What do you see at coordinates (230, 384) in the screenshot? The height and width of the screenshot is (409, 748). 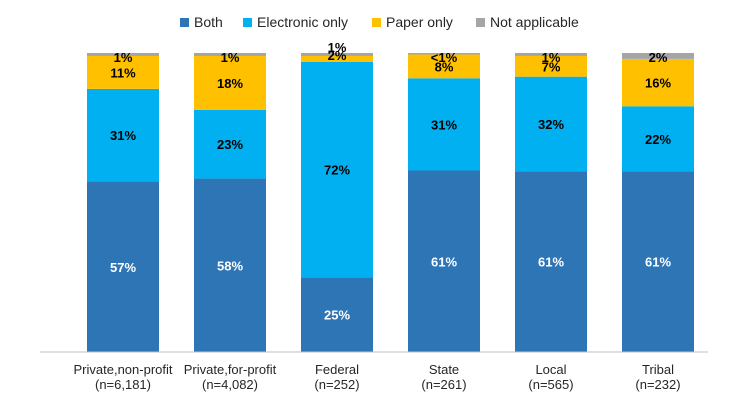 I see `x-tick-label-1-1: (n=4,082)` at bounding box center [230, 384].